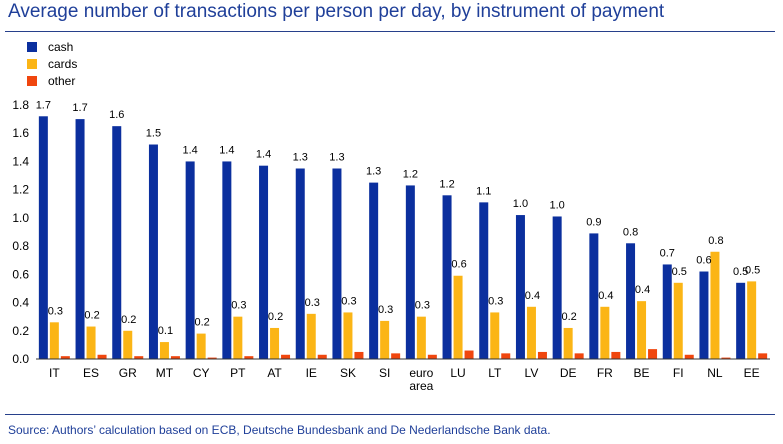  Describe the element at coordinates (447, 277) in the screenshot. I see `bar-cash-lu` at that location.